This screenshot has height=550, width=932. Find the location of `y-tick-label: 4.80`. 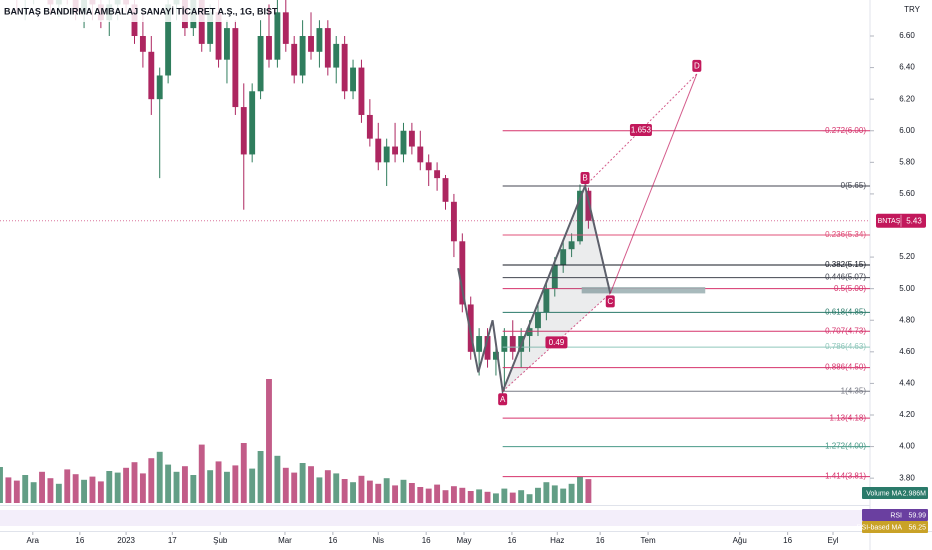

y-tick-label: 4.80 is located at coordinates (907, 319).